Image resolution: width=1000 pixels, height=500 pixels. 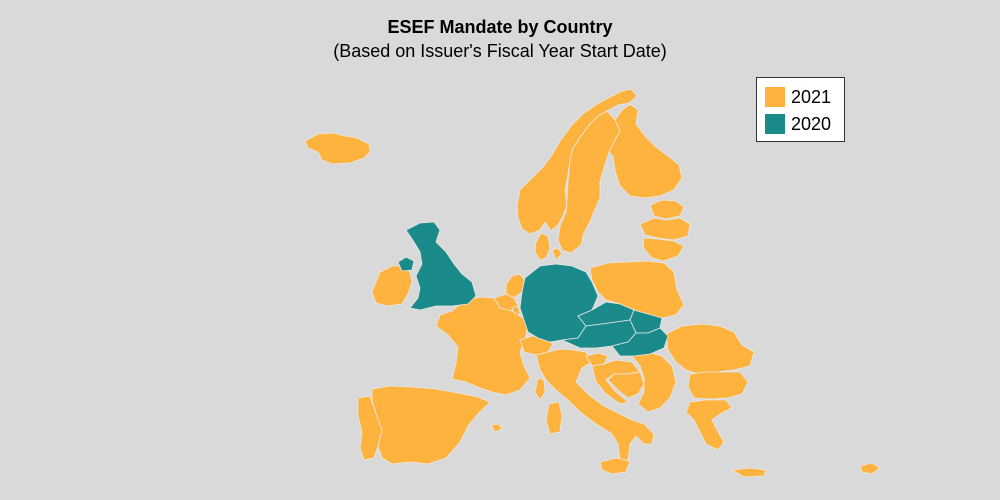 I want to click on country-estonia, so click(x=667, y=209).